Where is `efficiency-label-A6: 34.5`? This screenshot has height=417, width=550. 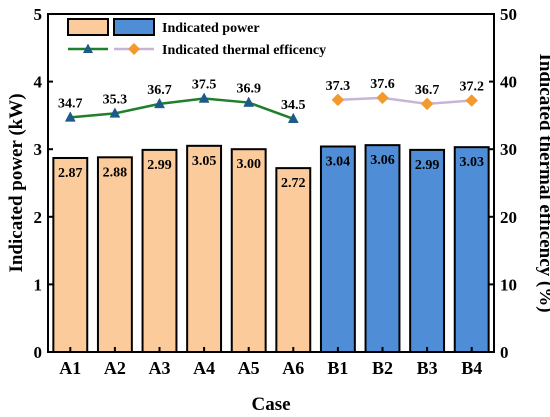
efficiency-label-A6: 34.5 is located at coordinates (293, 105).